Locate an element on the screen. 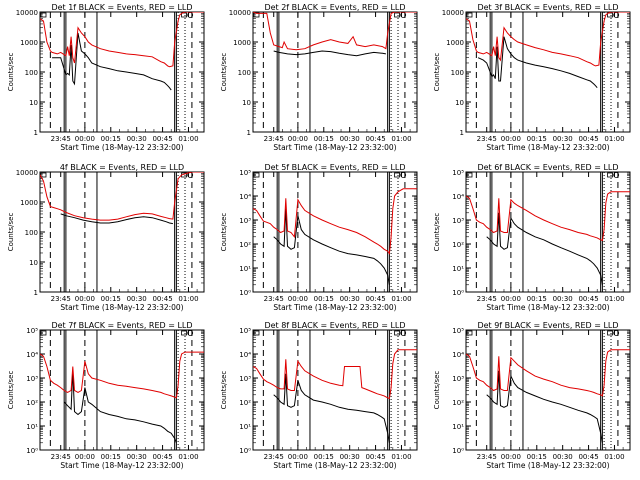 The image size is (640, 480). y-tick-label: 10000 is located at coordinates (27, 13).